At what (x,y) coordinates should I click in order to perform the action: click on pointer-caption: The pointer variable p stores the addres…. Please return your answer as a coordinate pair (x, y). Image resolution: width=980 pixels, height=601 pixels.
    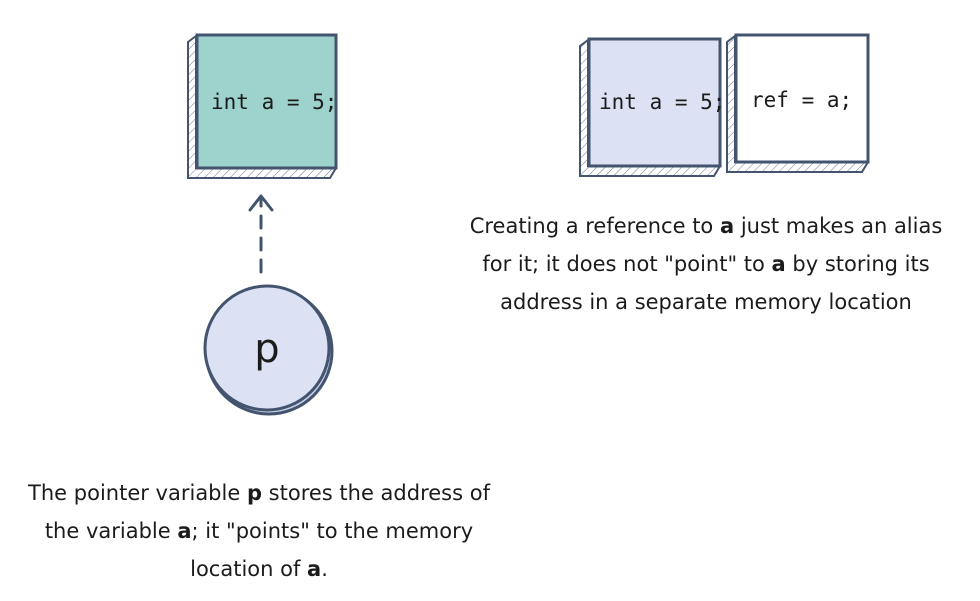
    Looking at the image, I should click on (259, 531).